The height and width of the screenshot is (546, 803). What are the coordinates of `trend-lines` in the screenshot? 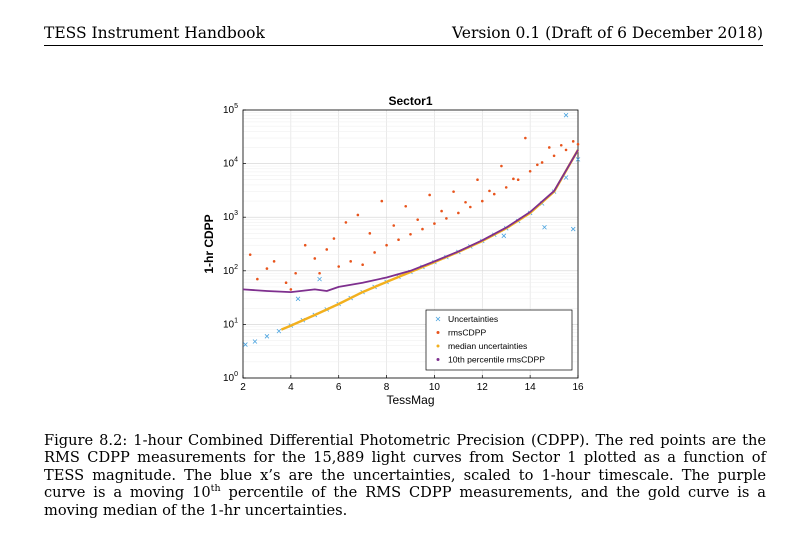 It's located at (411, 240).